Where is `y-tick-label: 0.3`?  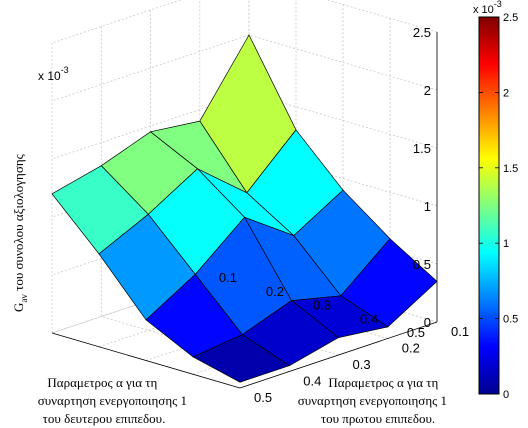
y-tick-label: 0.3 is located at coordinates (322, 305).